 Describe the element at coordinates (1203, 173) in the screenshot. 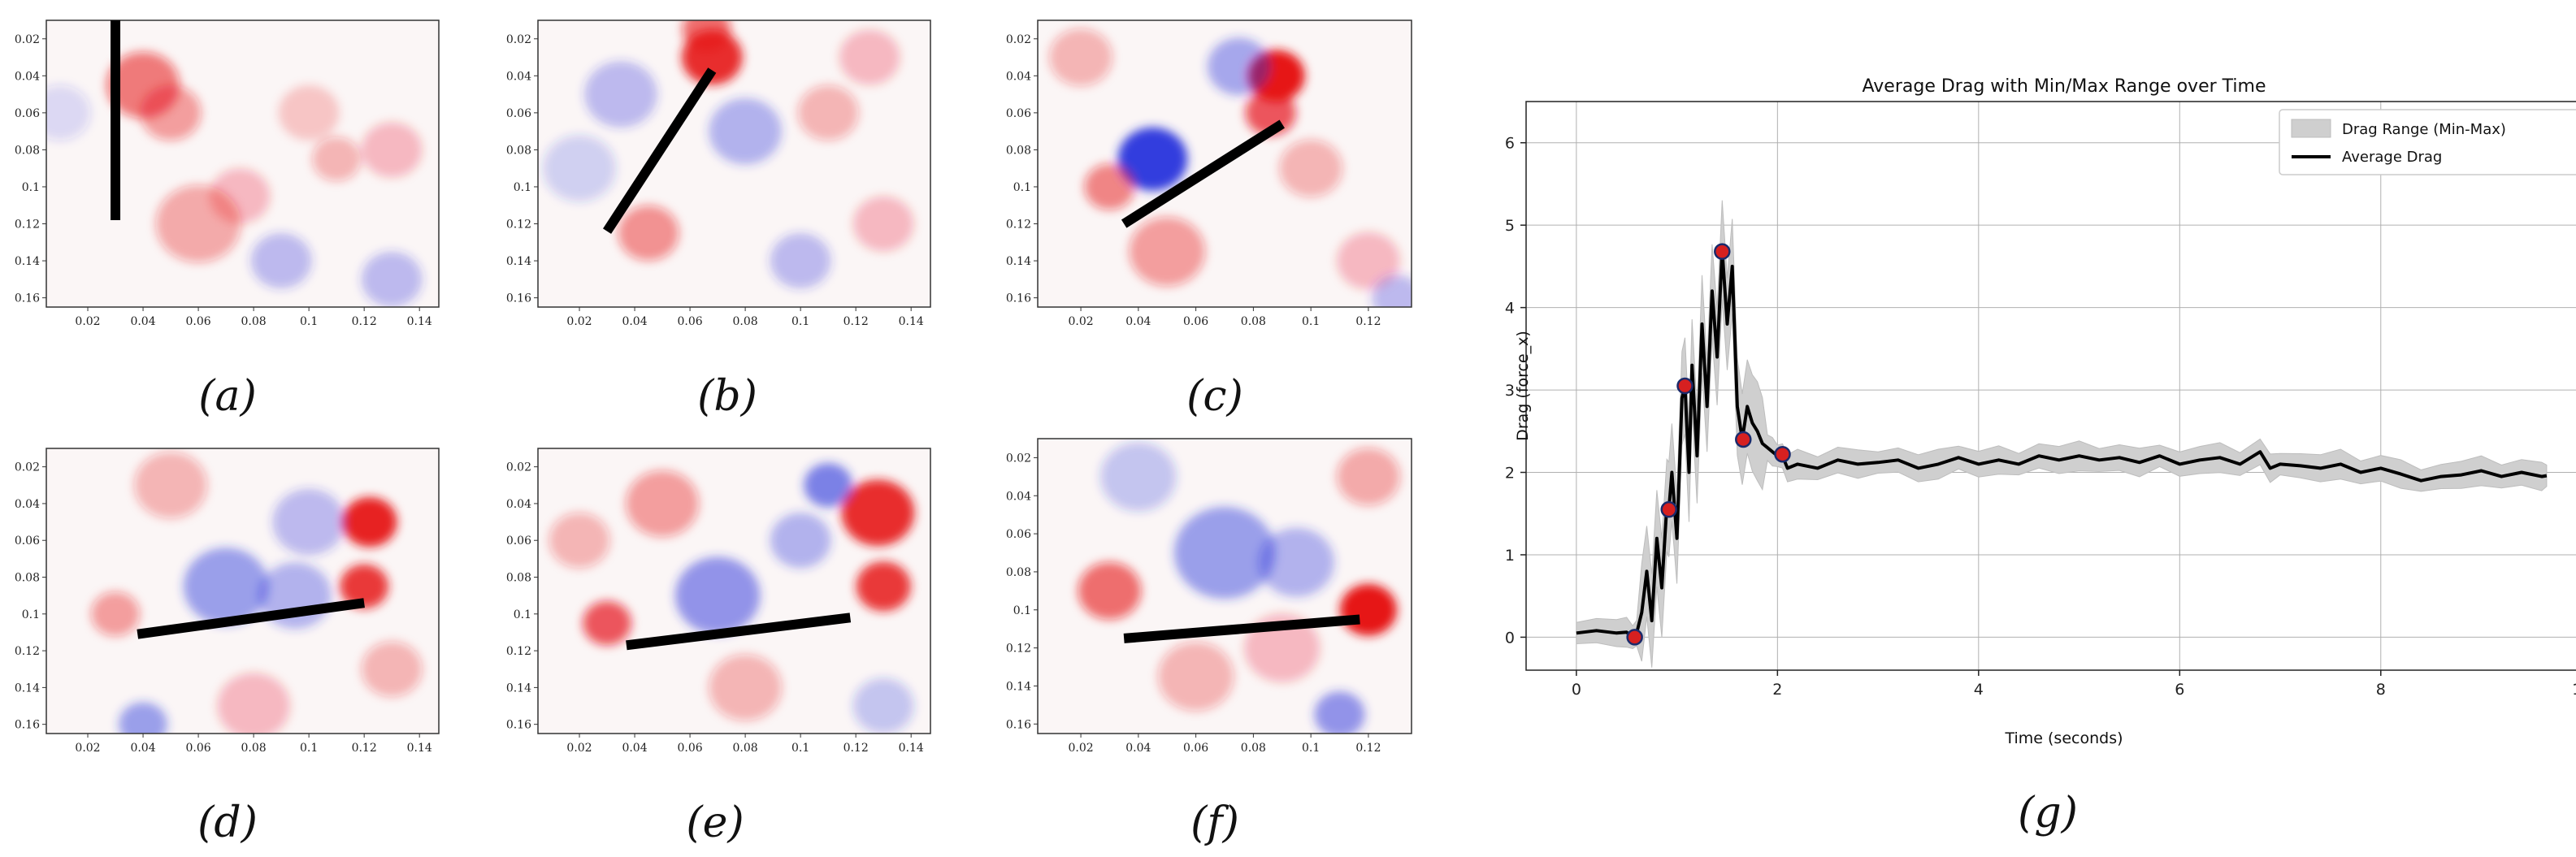

I see `flat-plate-c` at that location.